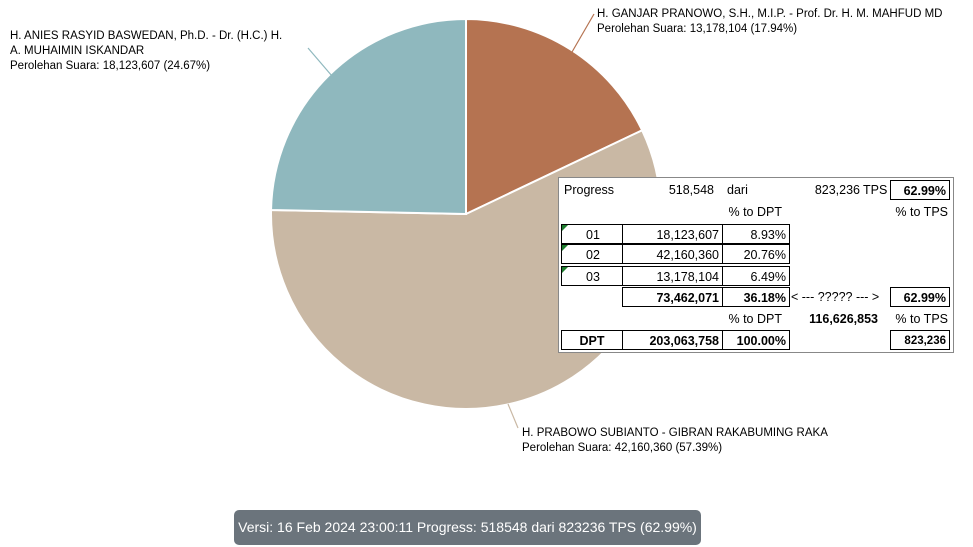 This screenshot has height=547, width=973. I want to click on tps-value: 823,236, so click(920, 340).